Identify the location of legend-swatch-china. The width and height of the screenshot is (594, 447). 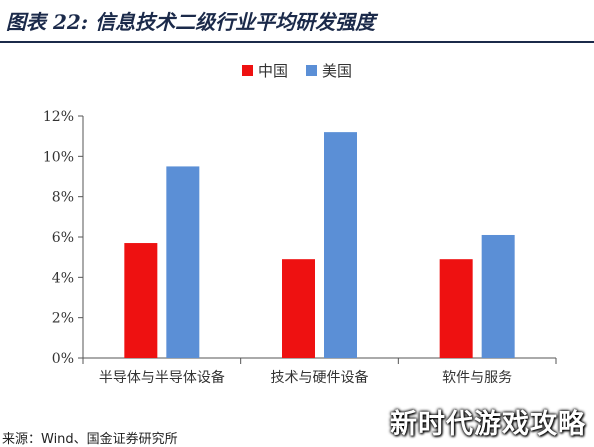
(247, 70).